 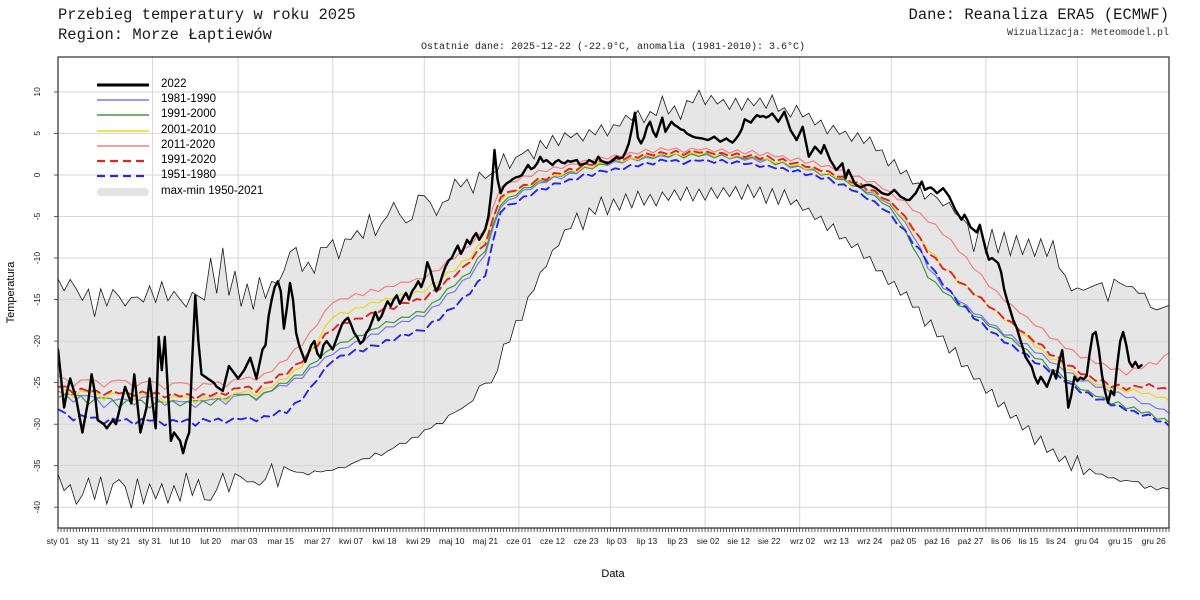 What do you see at coordinates (37, 174) in the screenshot?
I see `svg-text: 0` at bounding box center [37, 174].